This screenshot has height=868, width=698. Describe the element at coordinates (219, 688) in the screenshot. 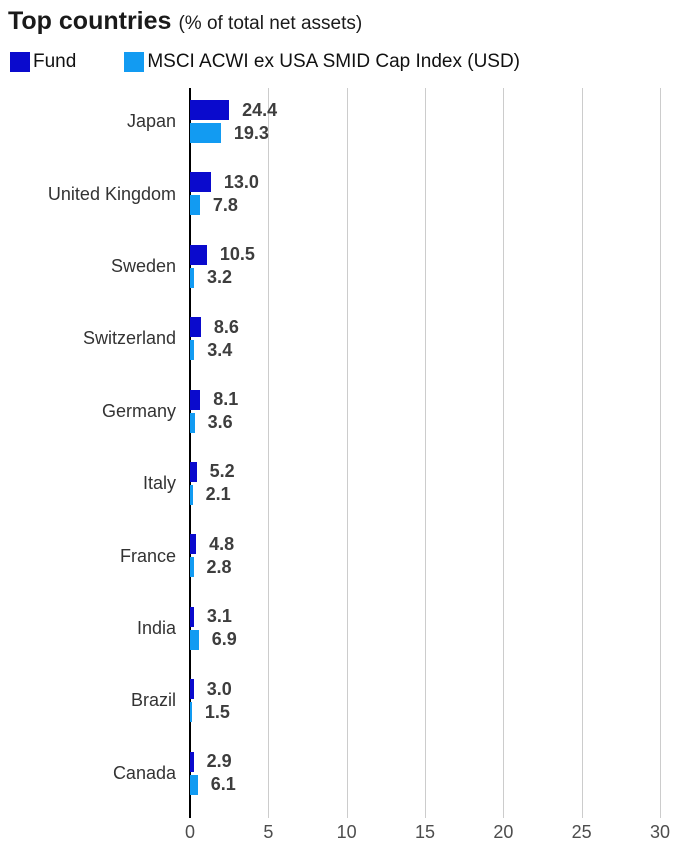

I see `bar-value-label: 3.0` at that location.